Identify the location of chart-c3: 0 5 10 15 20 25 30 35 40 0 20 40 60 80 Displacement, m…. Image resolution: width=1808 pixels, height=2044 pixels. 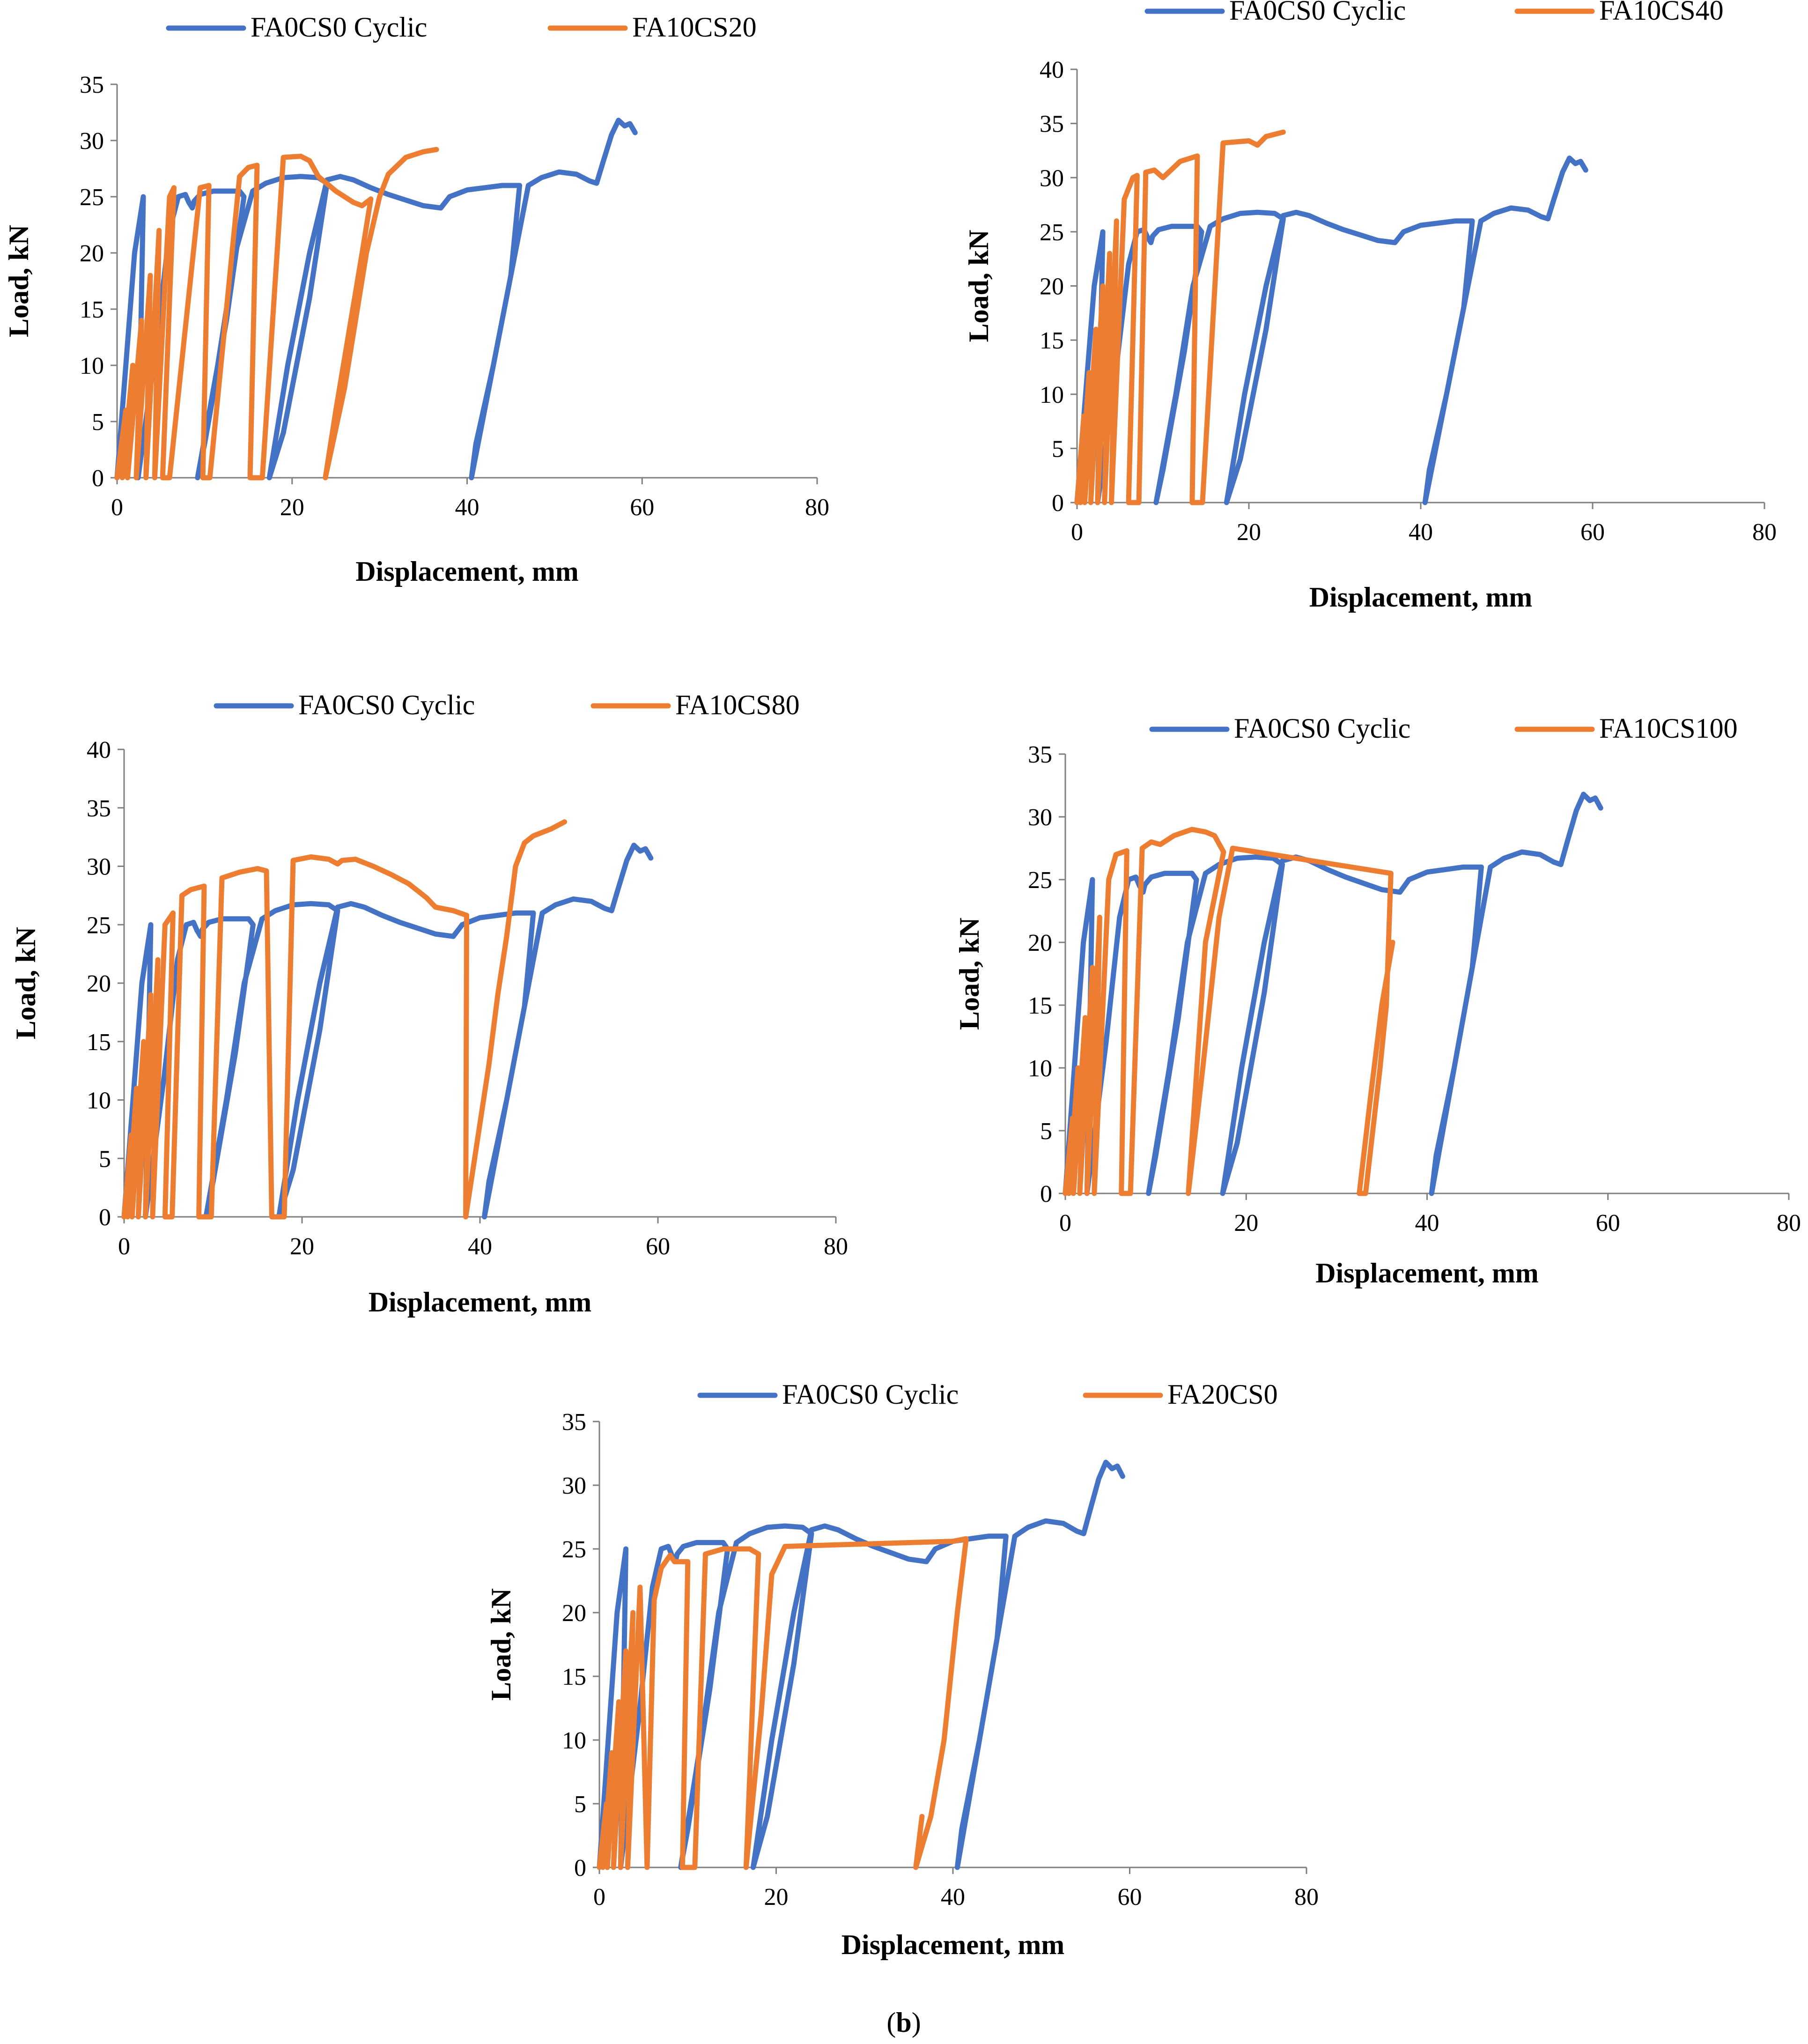
(429, 1003).